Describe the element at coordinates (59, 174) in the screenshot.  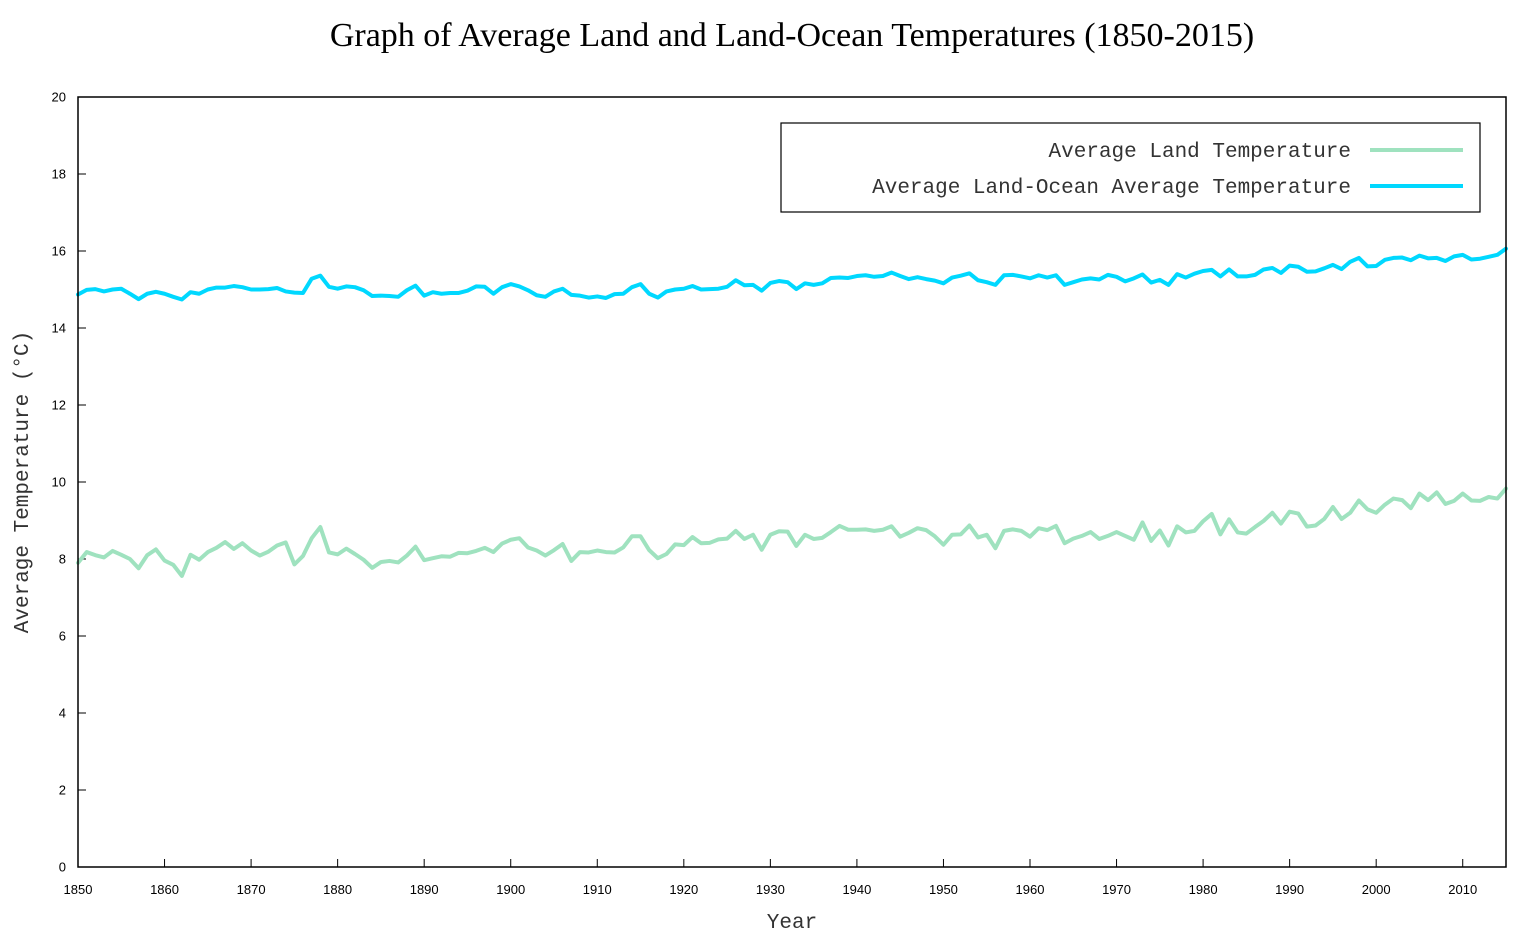
I see `y-tick-label: 18` at that location.